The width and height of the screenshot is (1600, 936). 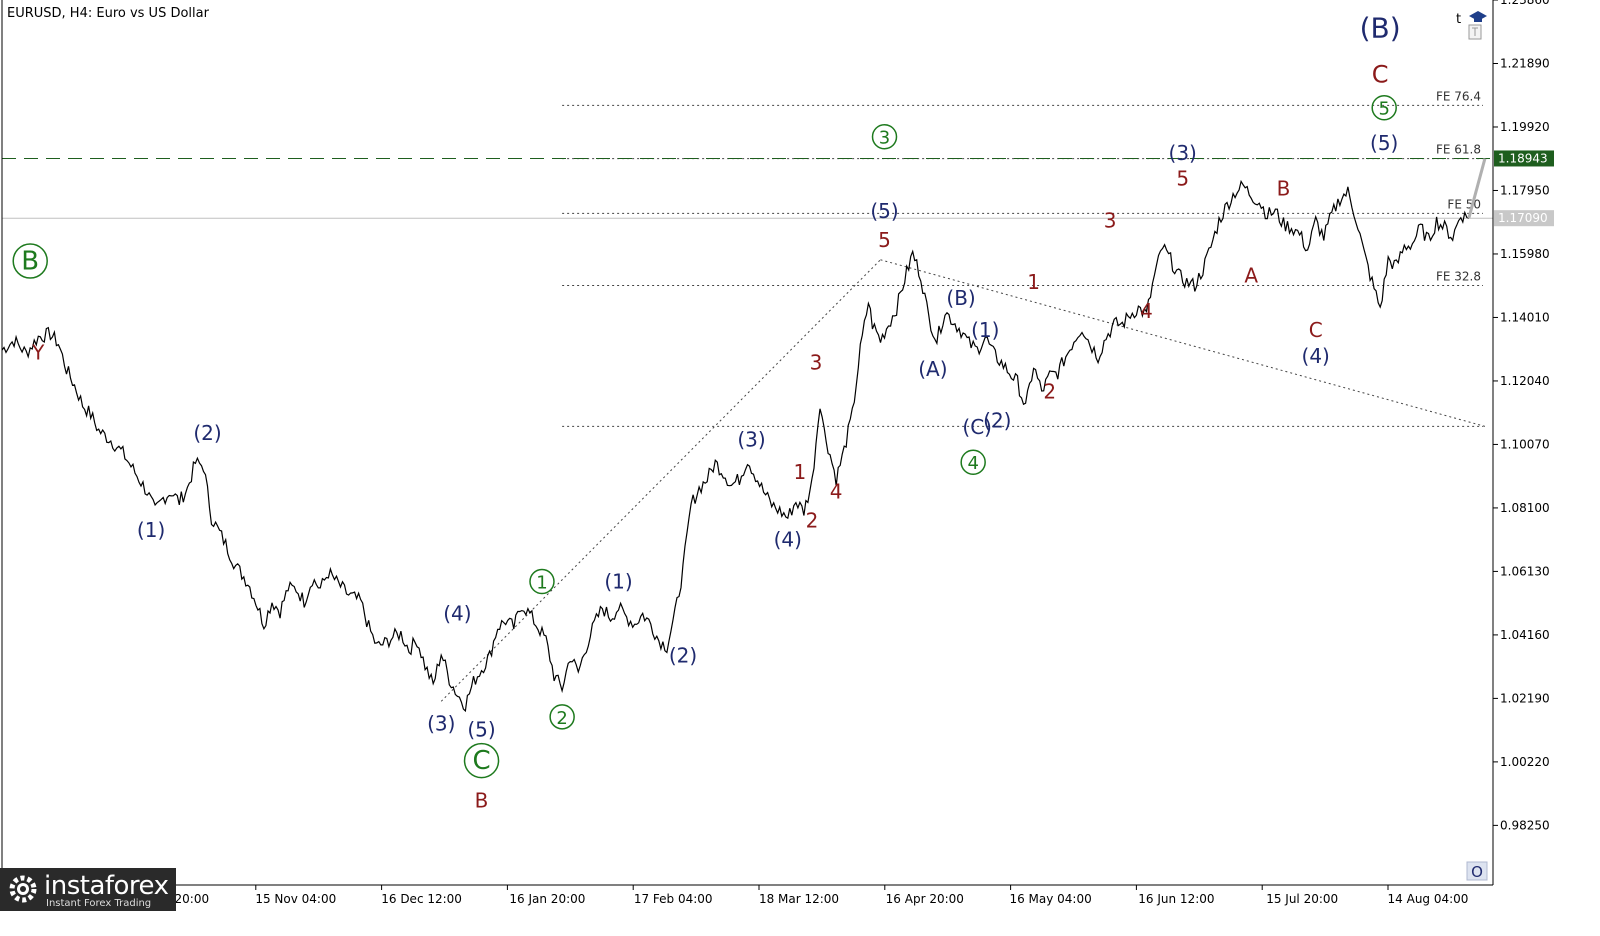 What do you see at coordinates (660, 480) in the screenshot?
I see `channel-line` at bounding box center [660, 480].